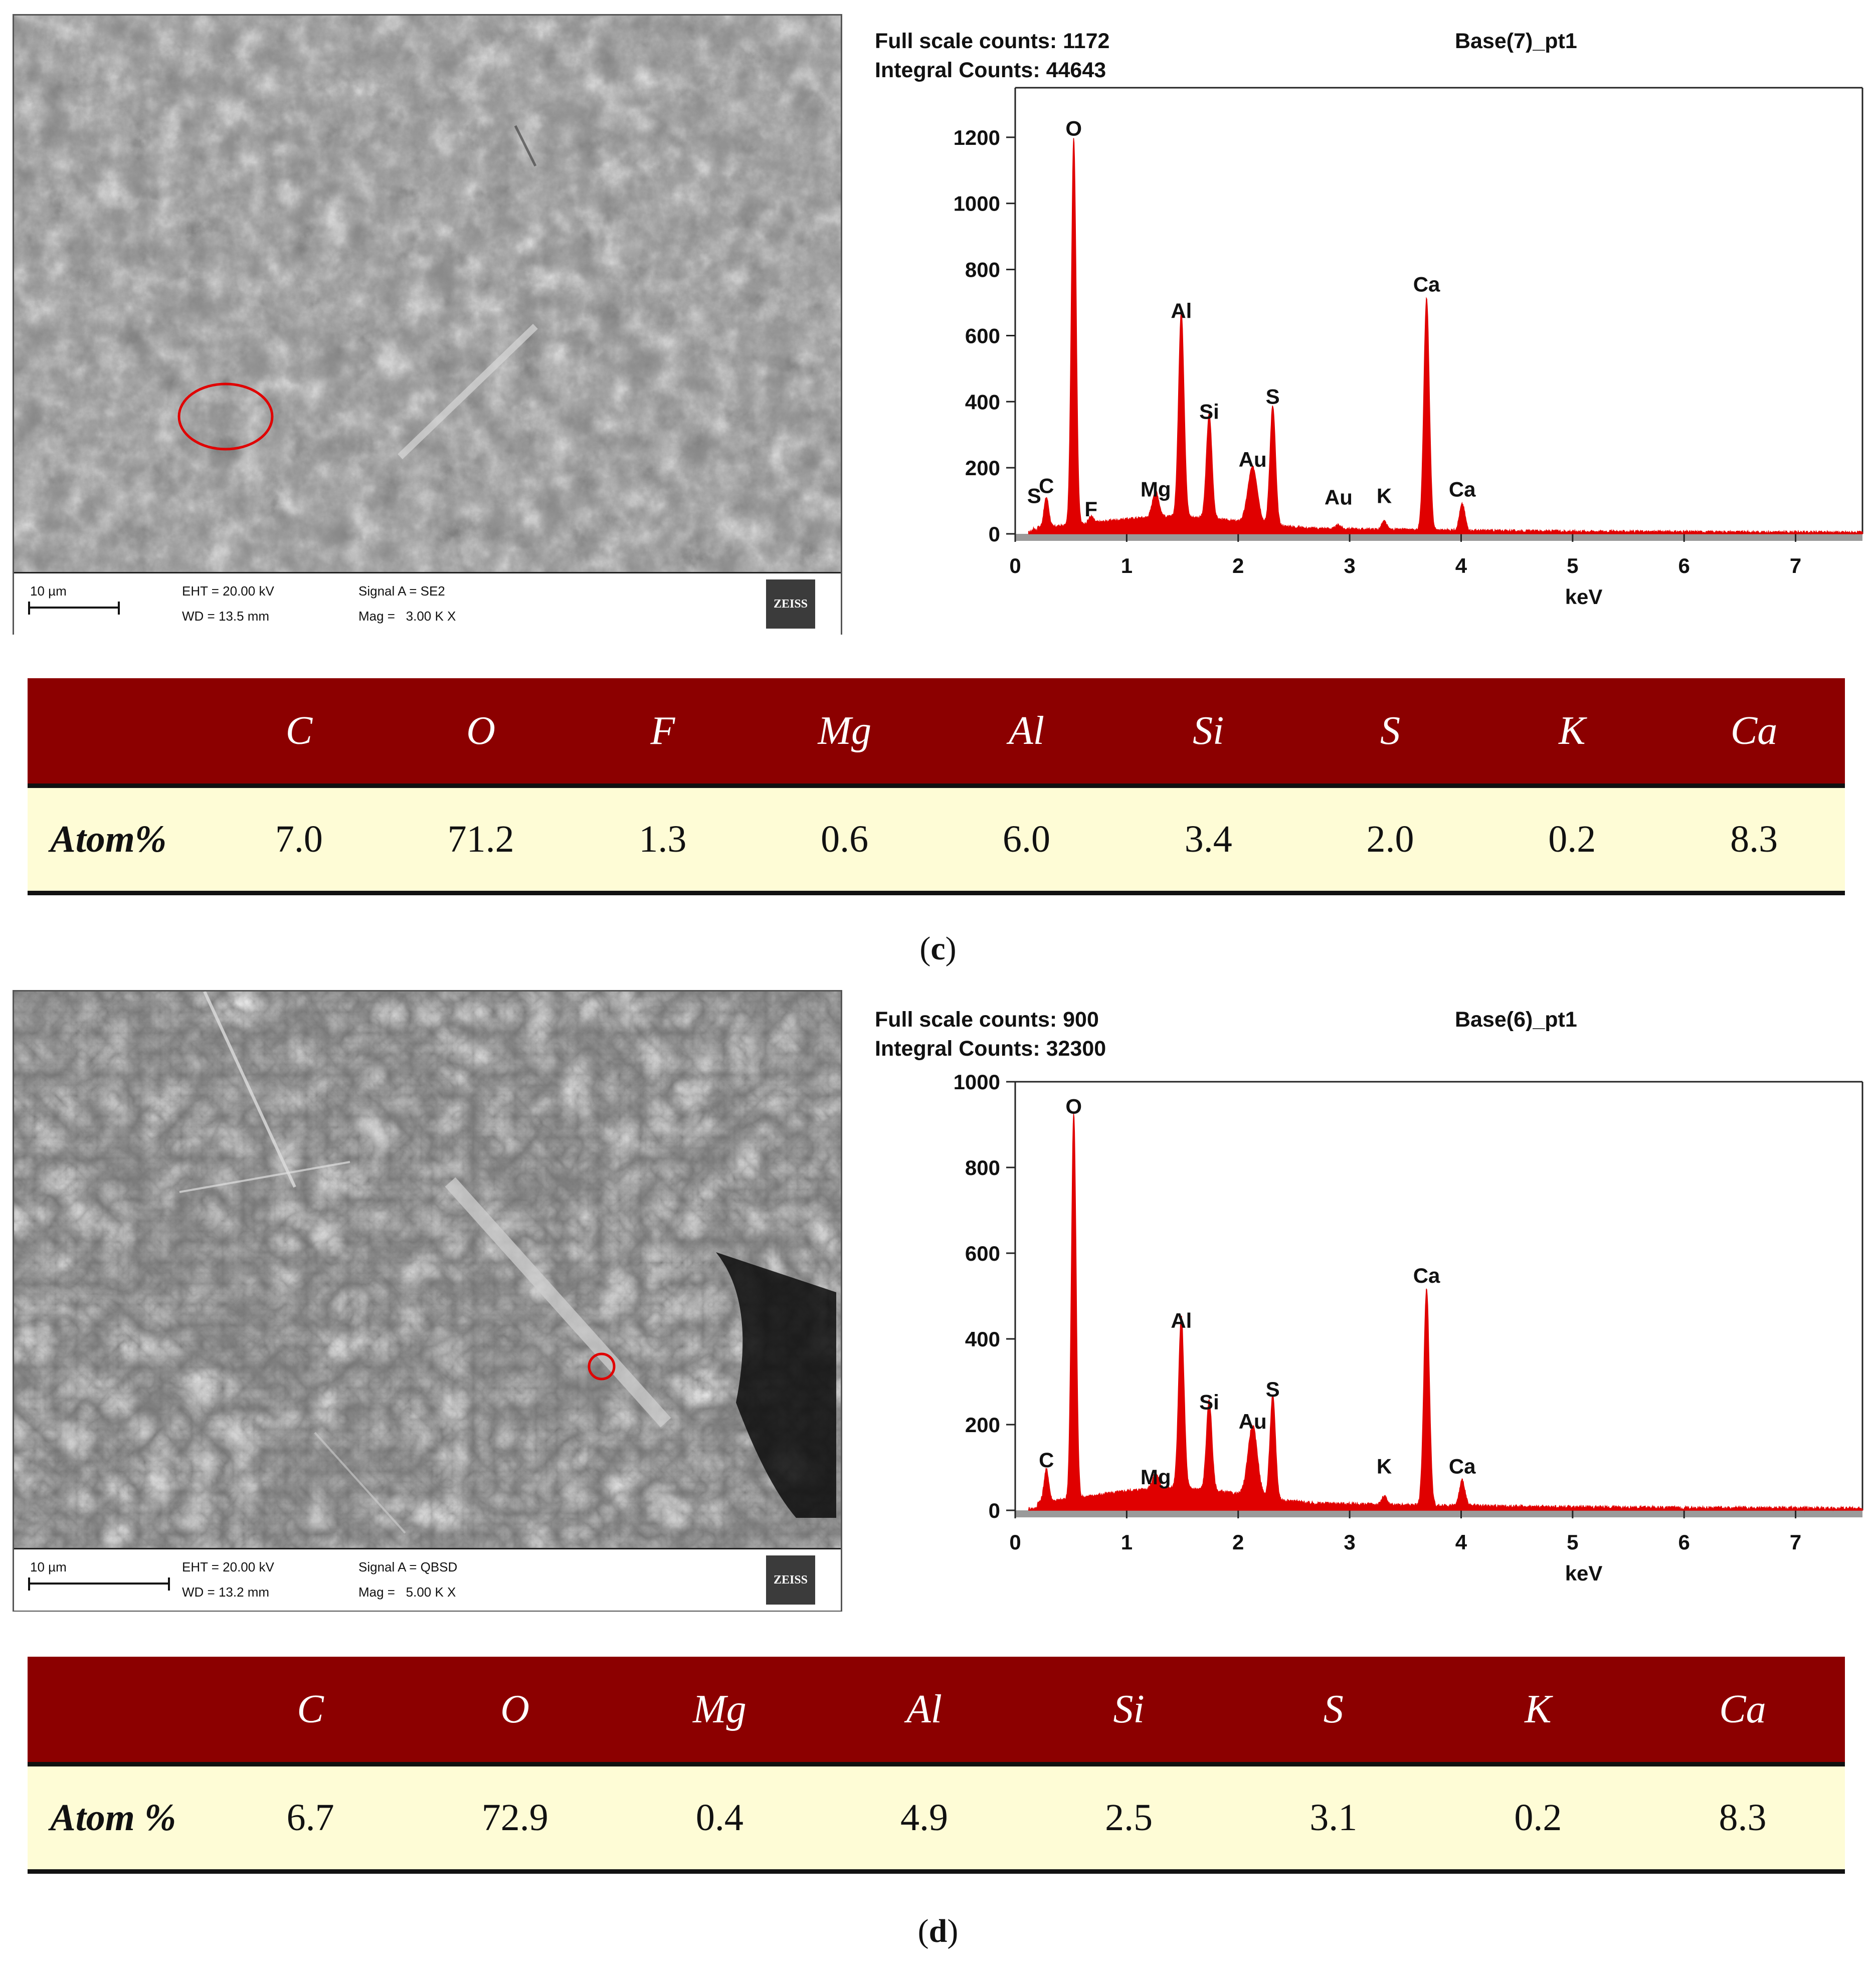  What do you see at coordinates (1333, 1818) in the screenshot?
I see `atom-percent-s: 3.1` at bounding box center [1333, 1818].